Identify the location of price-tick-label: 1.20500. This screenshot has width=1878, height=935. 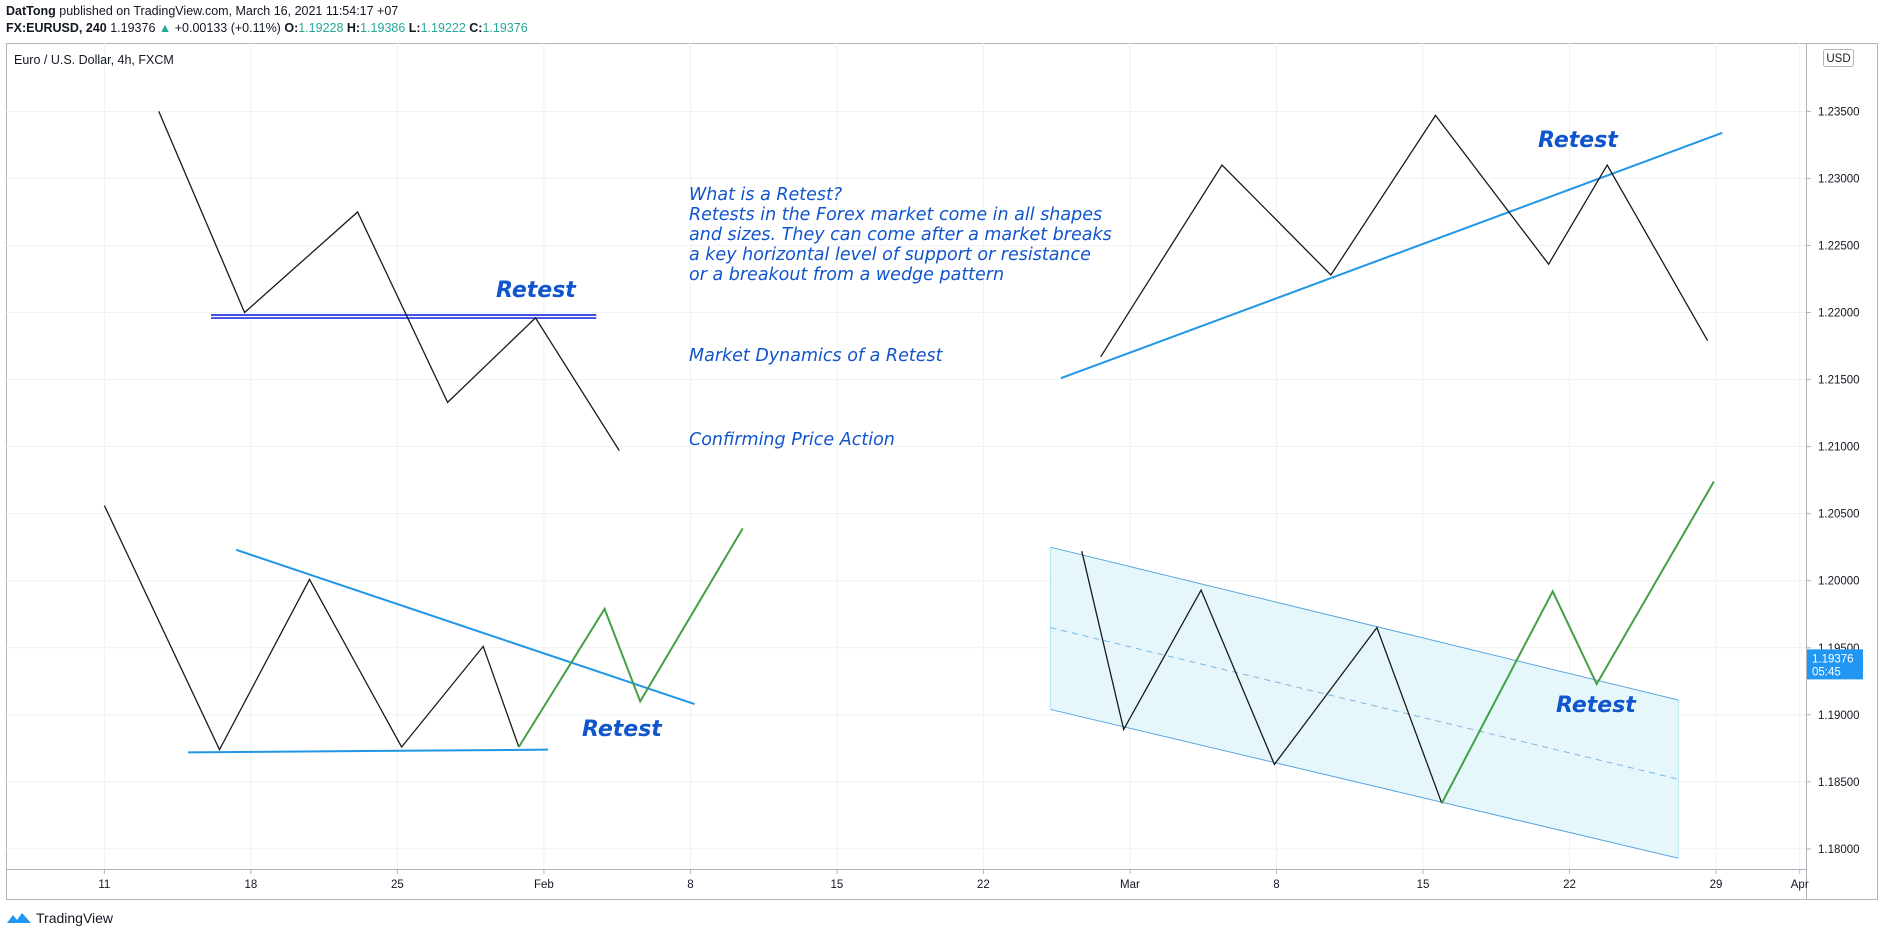
(1839, 515).